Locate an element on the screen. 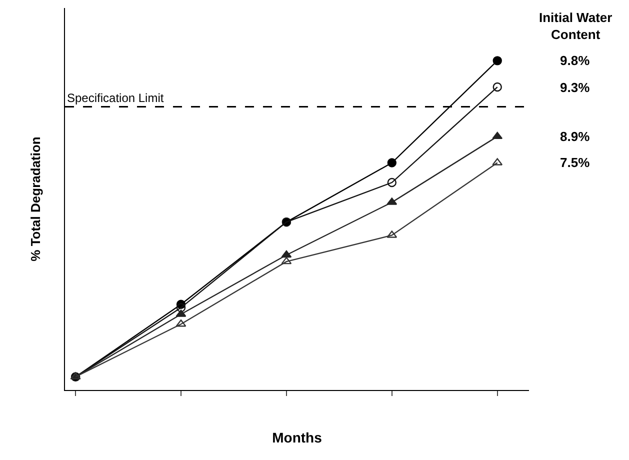 This screenshot has height=460, width=629. y-axis-title: % Total Degradation is located at coordinates (35, 199).